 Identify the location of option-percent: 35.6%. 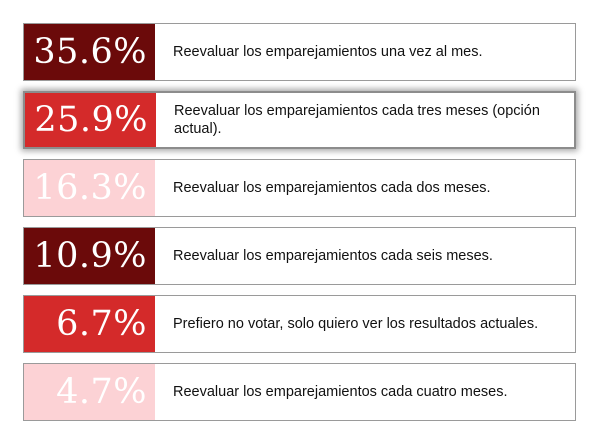
(89, 52).